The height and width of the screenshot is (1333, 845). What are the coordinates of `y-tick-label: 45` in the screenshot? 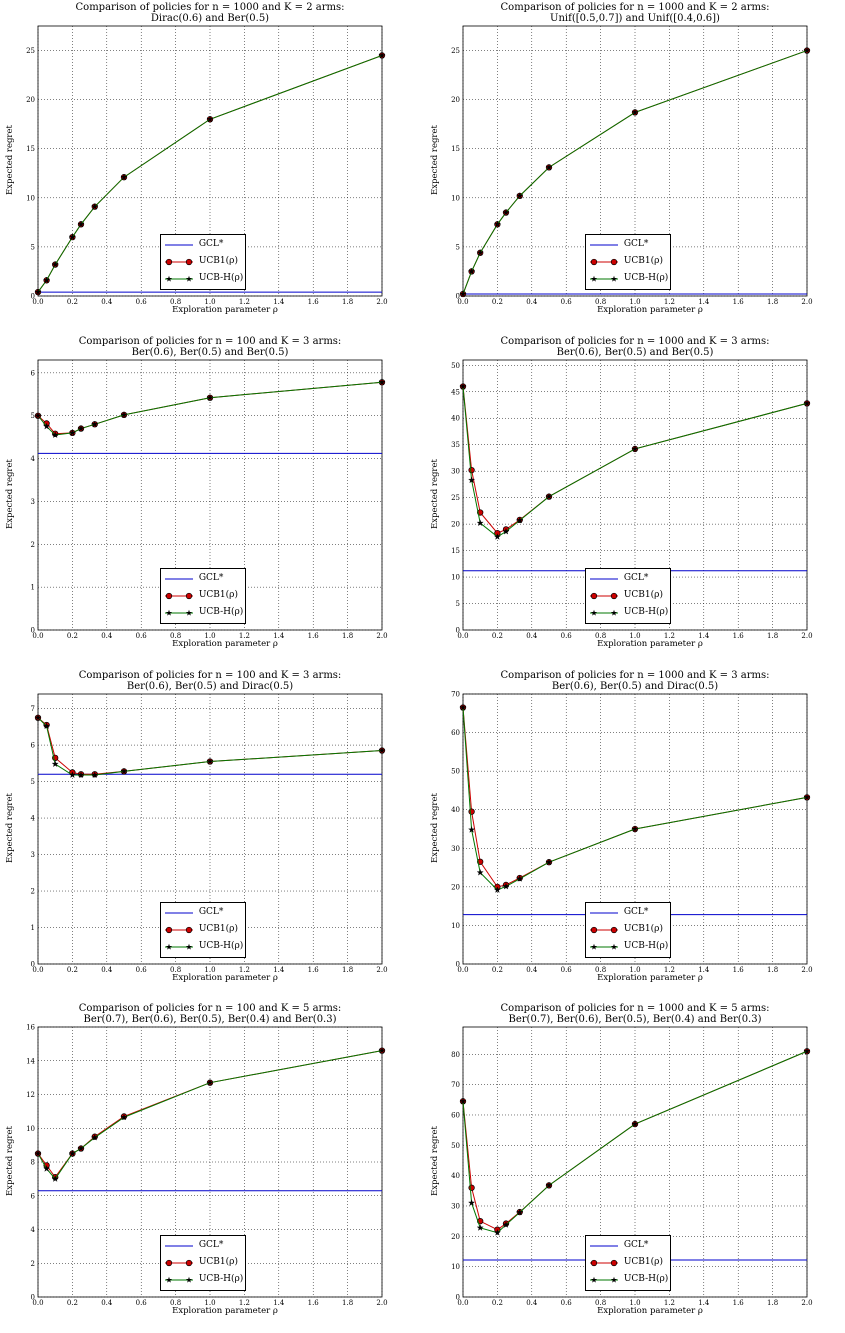 It's located at (455, 392).